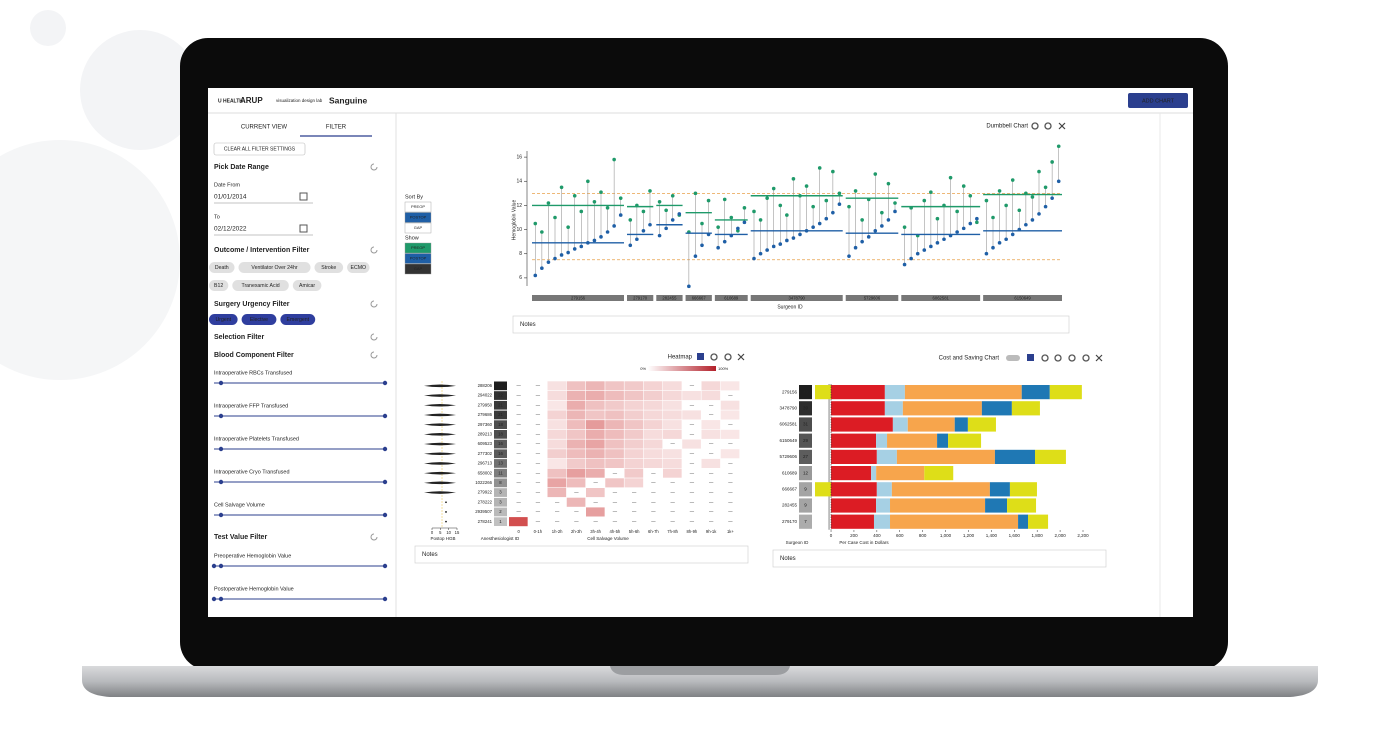  Describe the element at coordinates (576, 434) in the screenshot. I see `heat-cell` at that location.